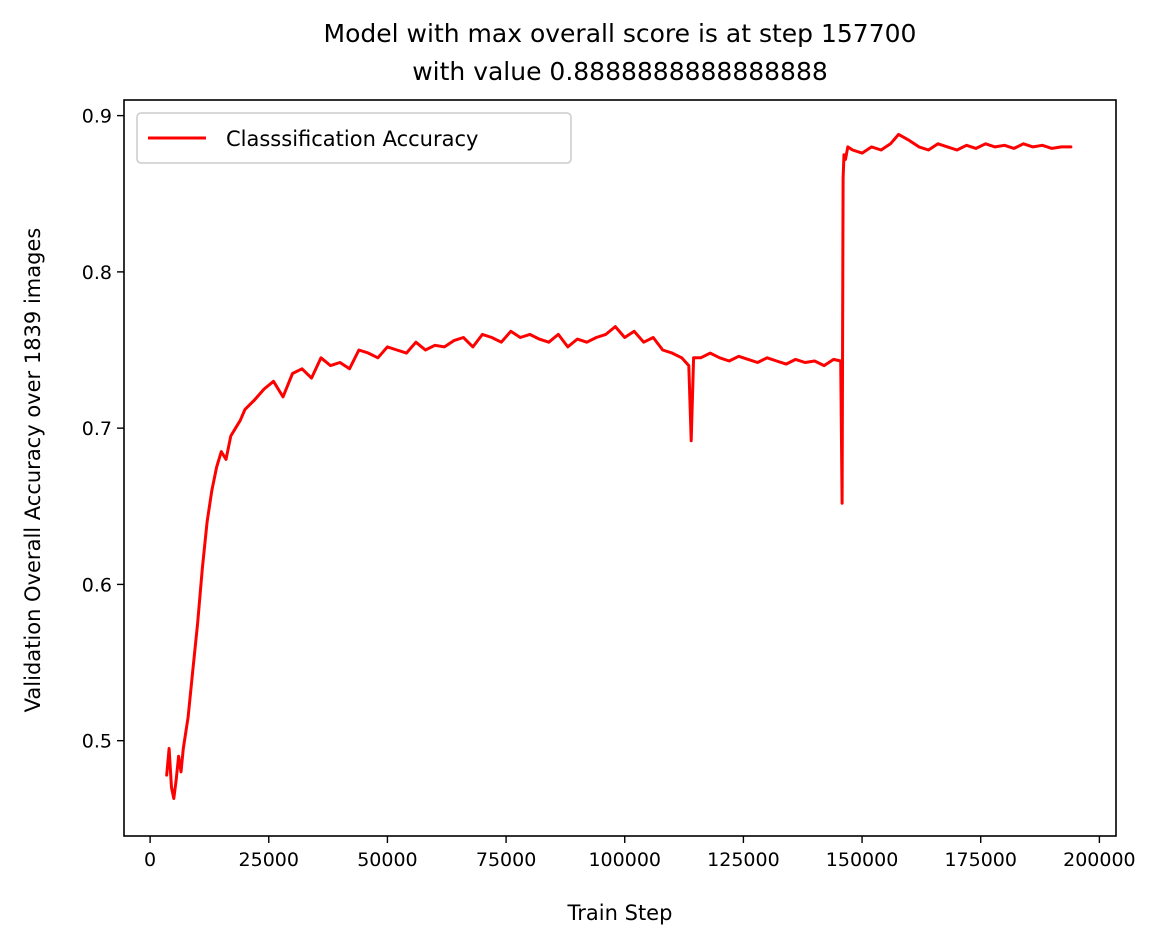 This screenshot has width=1172, height=951. What do you see at coordinates (624, 860) in the screenshot?
I see `x-tick-label: 100000` at bounding box center [624, 860].